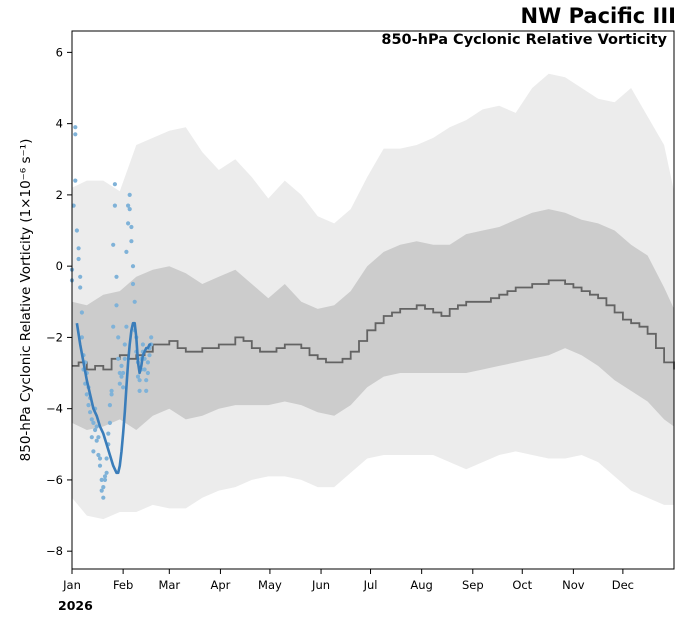  What do you see at coordinates (54, 551) in the screenshot?
I see `y-tick-label: −8` at bounding box center [54, 551].